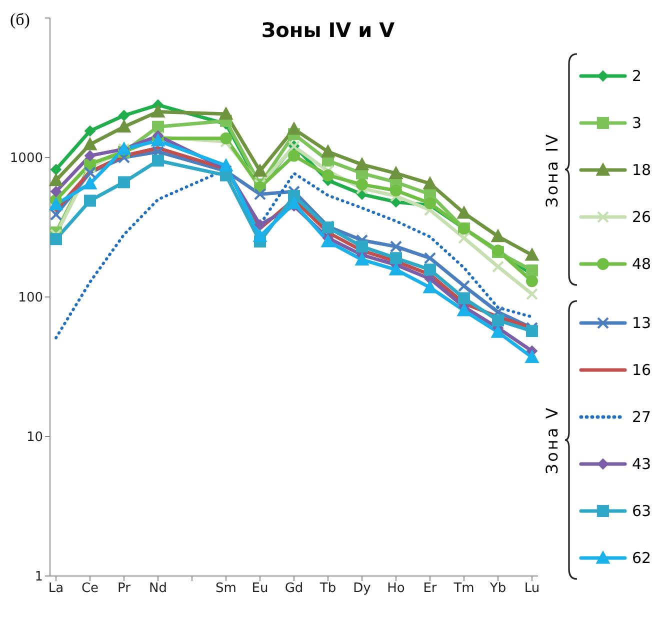 This screenshot has height=619, width=667. Describe the element at coordinates (642, 263) in the screenshot. I see `legend-label: 48` at that location.